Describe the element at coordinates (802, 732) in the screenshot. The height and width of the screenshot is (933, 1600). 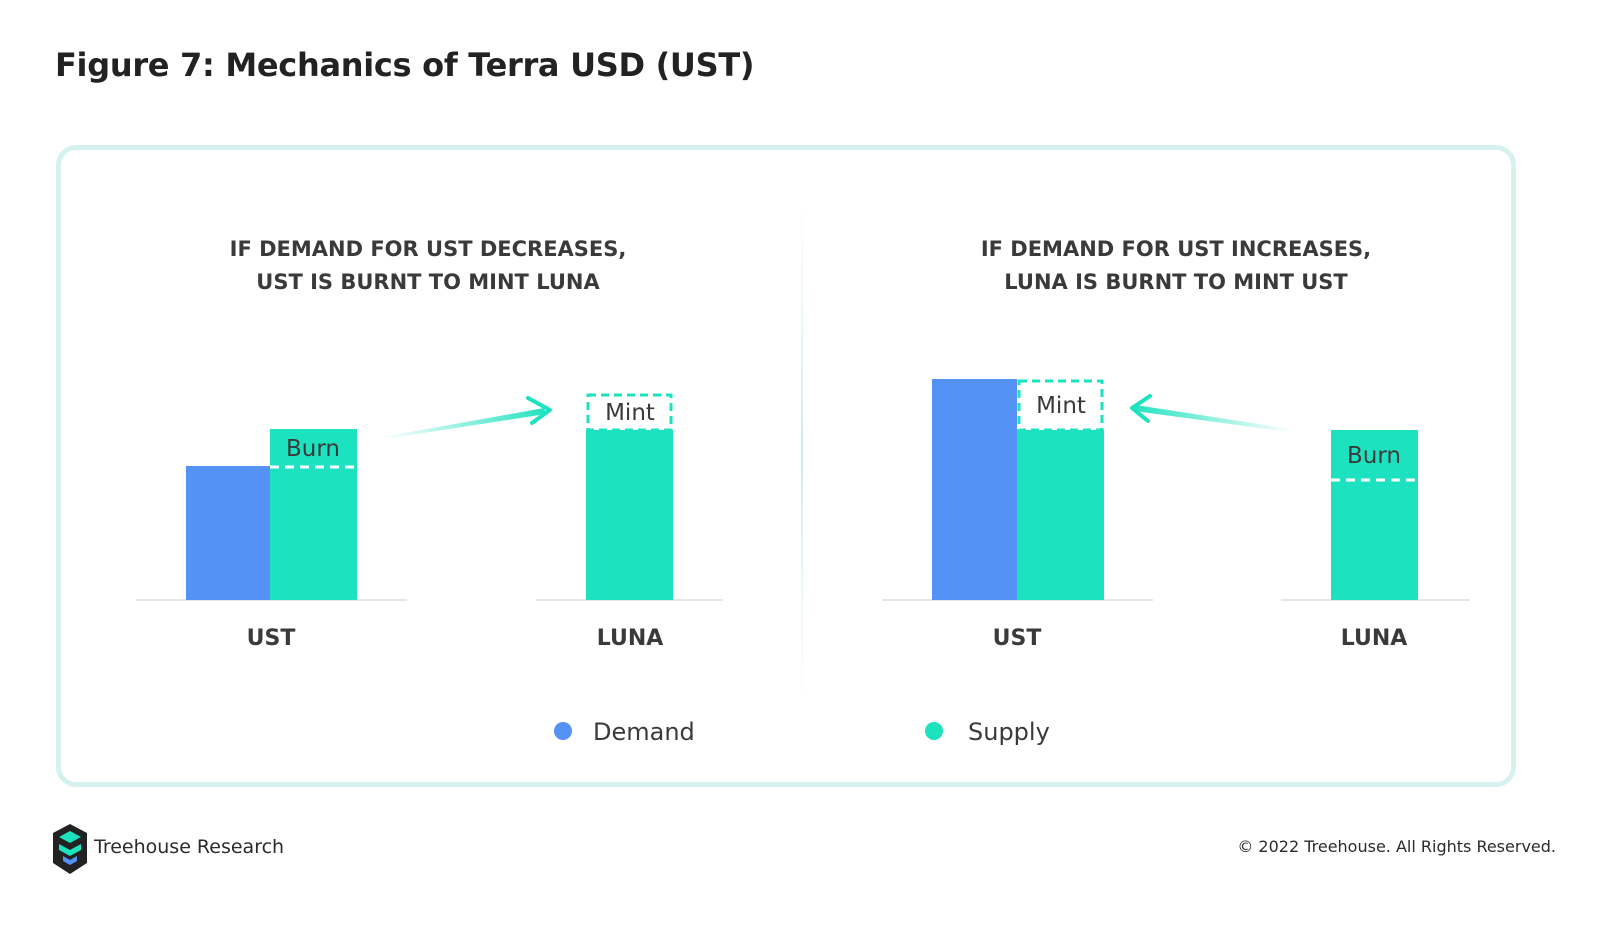
I see `legend: Demand Supply` at that location.